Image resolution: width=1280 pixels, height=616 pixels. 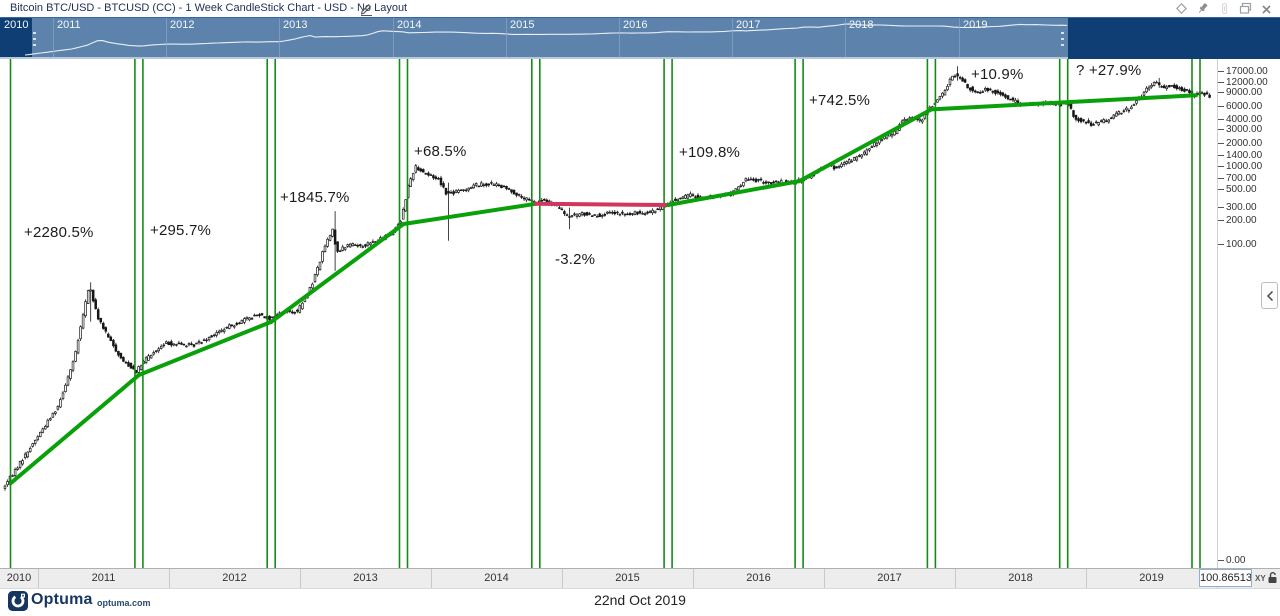 What do you see at coordinates (234, 578) in the screenshot?
I see `x-year-label: 2012` at bounding box center [234, 578].